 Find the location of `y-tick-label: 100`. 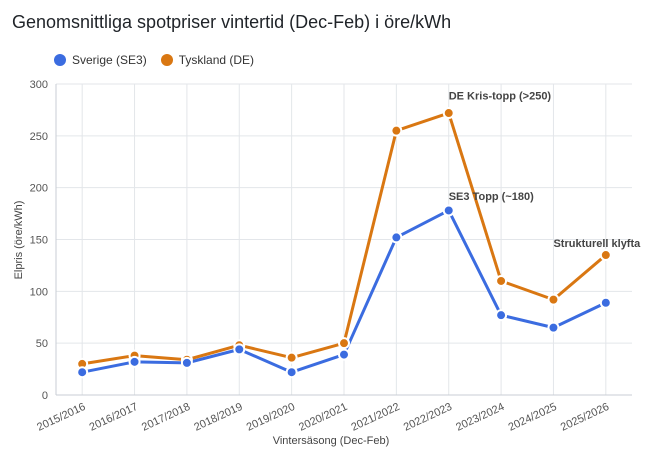

y-tick-label: 100 is located at coordinates (39, 292).